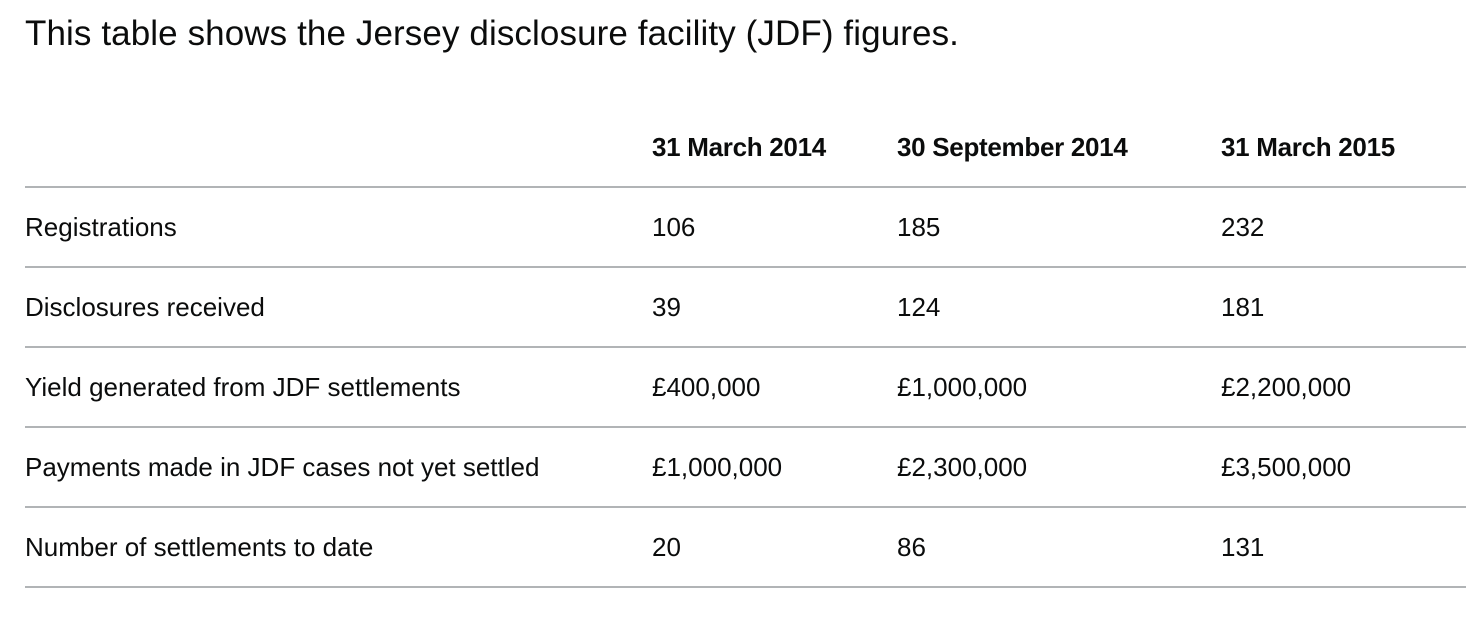 This screenshot has height=626, width=1482. I want to click on table-cell: 232, so click(1343, 227).